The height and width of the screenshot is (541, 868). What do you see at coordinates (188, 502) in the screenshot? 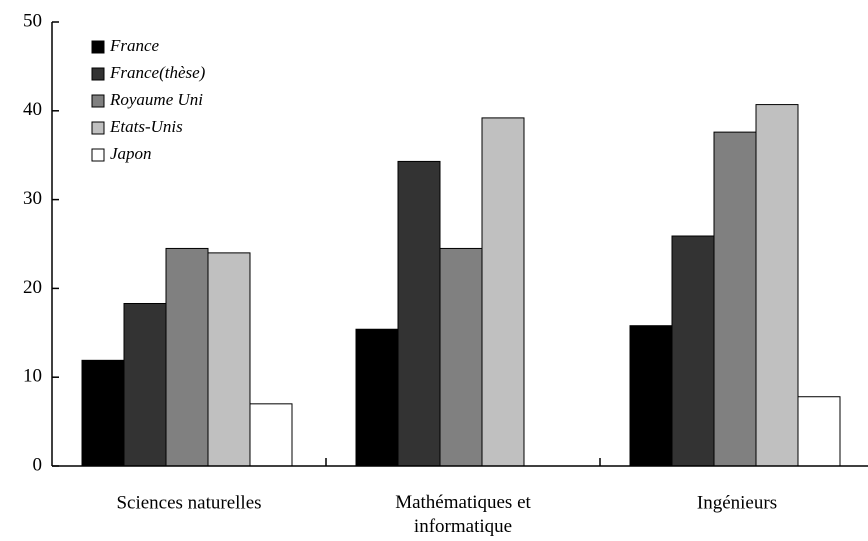
I see `x-tick-label: Sciences naturelles` at bounding box center [188, 502].